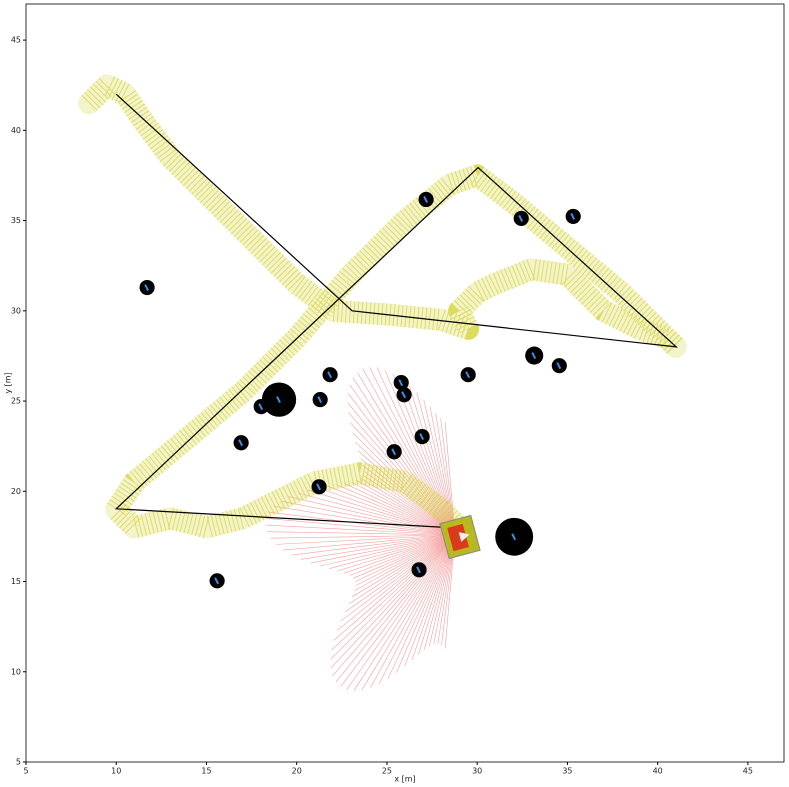 This screenshot has width=789, height=787. What do you see at coordinates (658, 771) in the screenshot?
I see `x-tick-label: 40` at bounding box center [658, 771].